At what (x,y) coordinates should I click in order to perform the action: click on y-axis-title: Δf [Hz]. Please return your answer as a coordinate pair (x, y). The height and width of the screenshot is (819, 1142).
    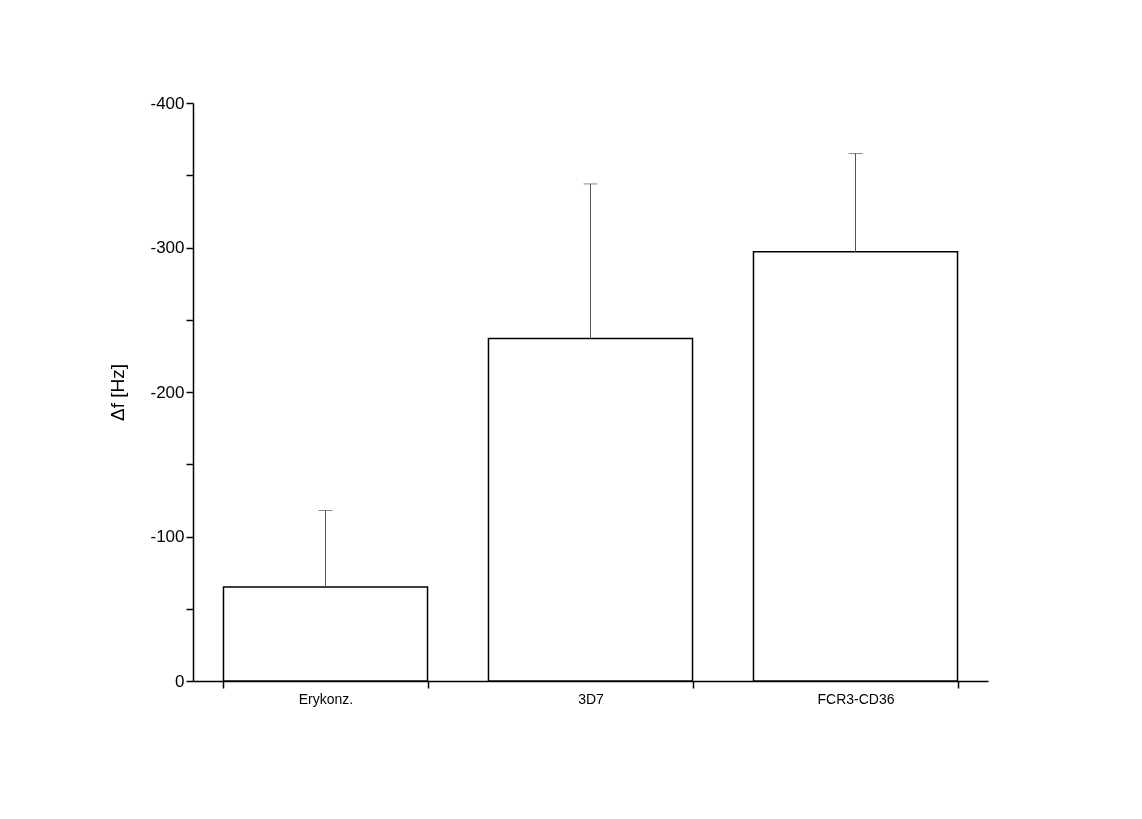
    Looking at the image, I should click on (118, 392).